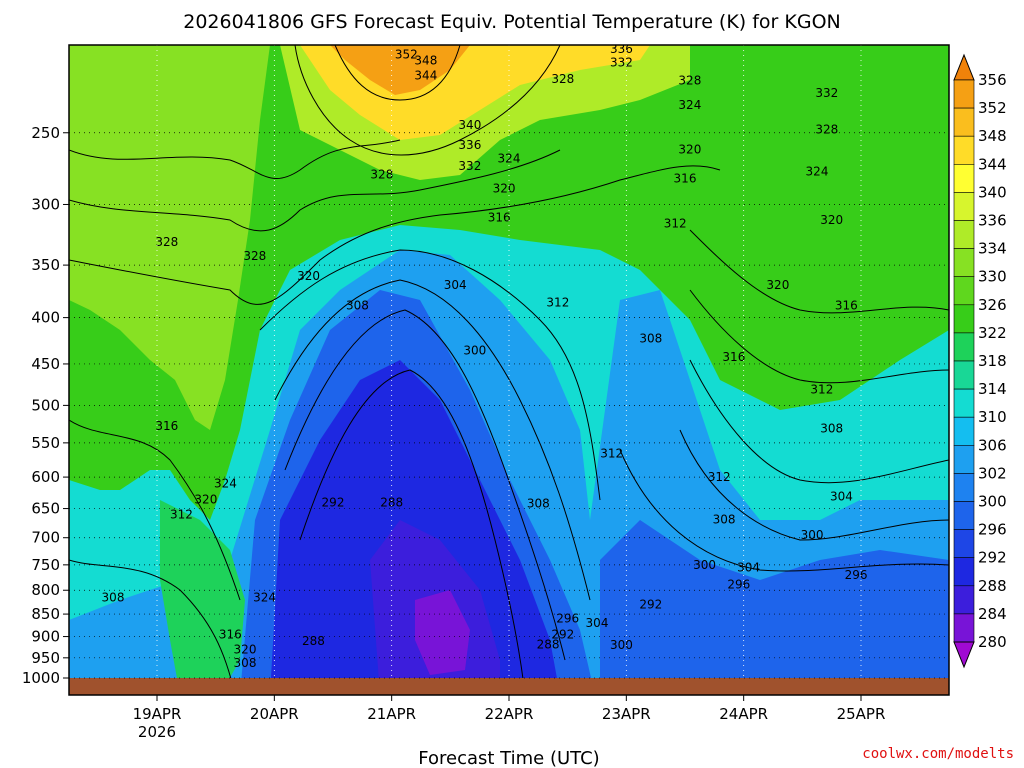 Image resolution: width=1024 pixels, height=768 pixels. What do you see at coordinates (743, 714) in the screenshot?
I see `x-tick-label: 24APR` at bounding box center [743, 714].